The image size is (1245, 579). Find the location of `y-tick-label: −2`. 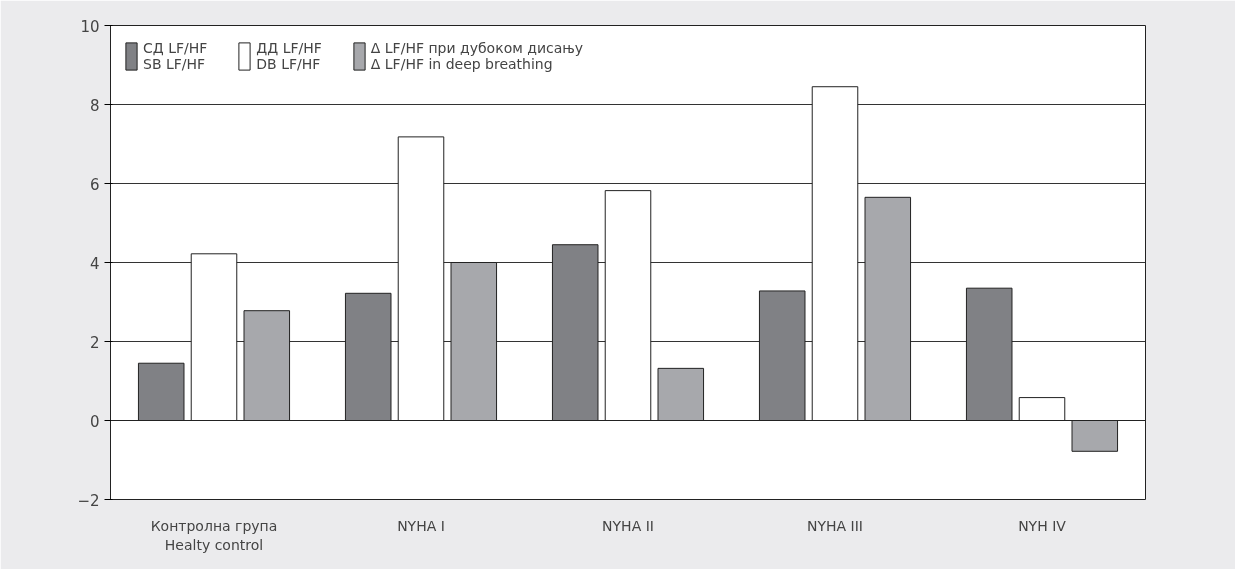

y-tick-label: −2 is located at coordinates (88, 500).